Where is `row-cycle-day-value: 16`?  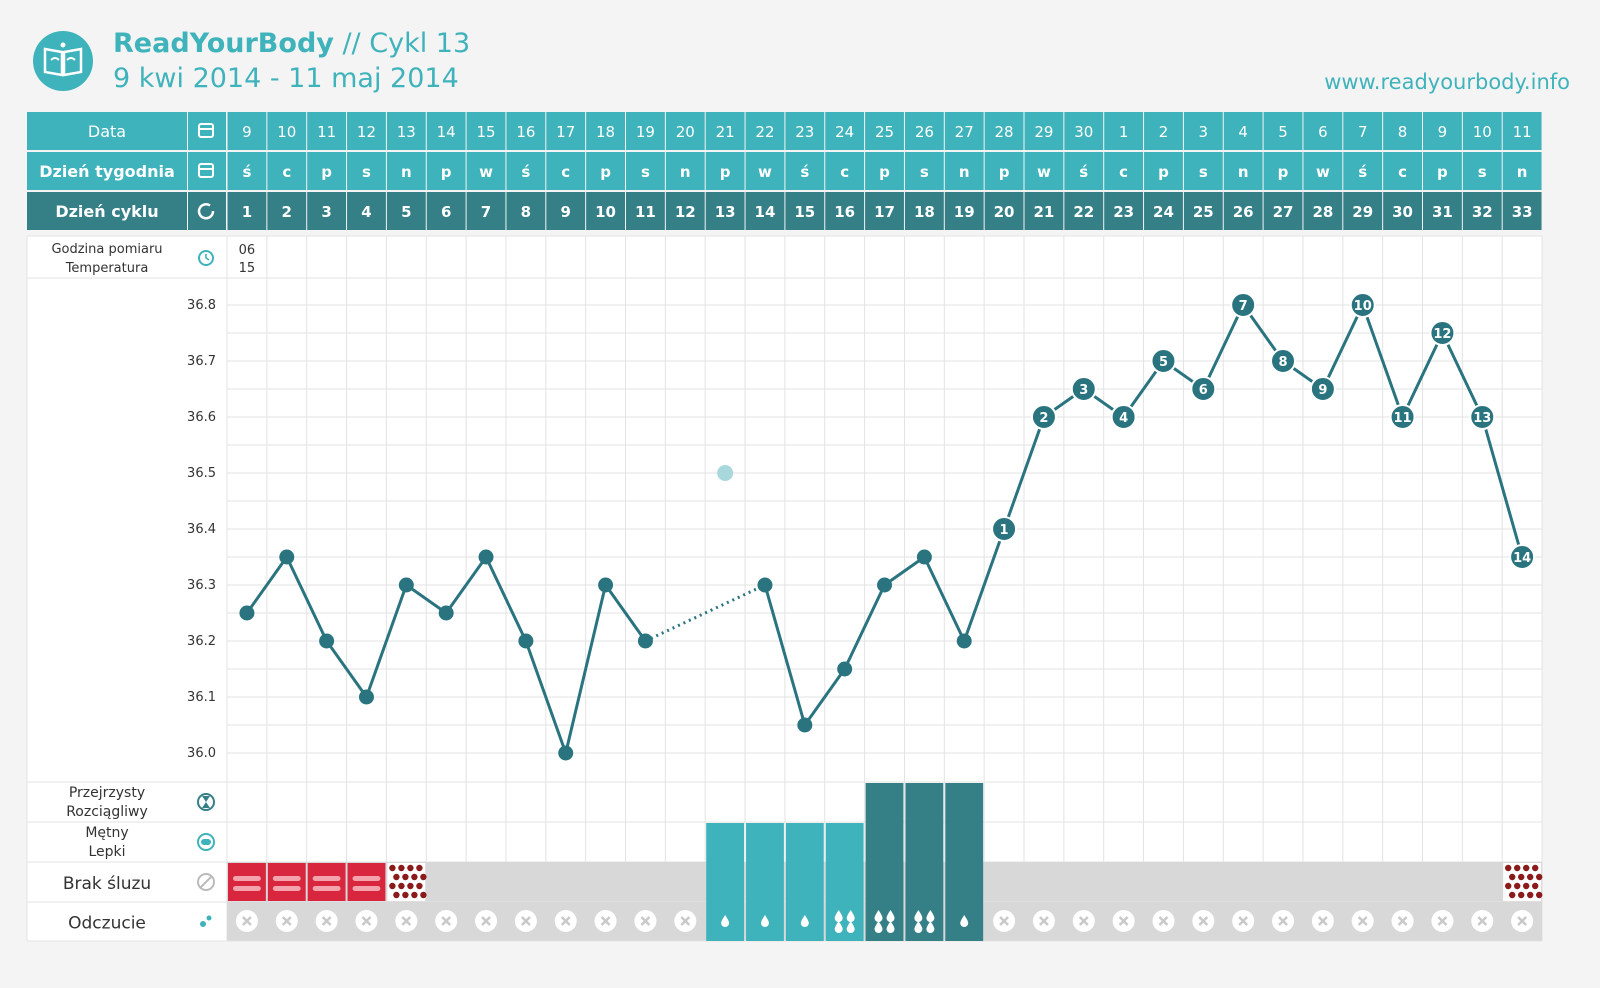 row-cycle-day-value: 16 is located at coordinates (844, 212).